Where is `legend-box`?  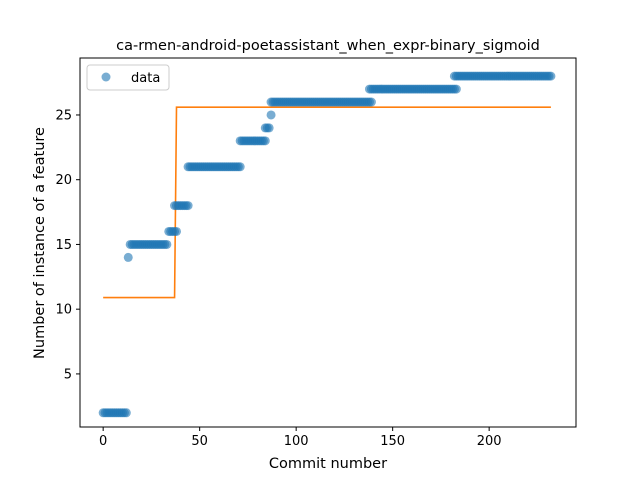 legend-box is located at coordinates (128, 77).